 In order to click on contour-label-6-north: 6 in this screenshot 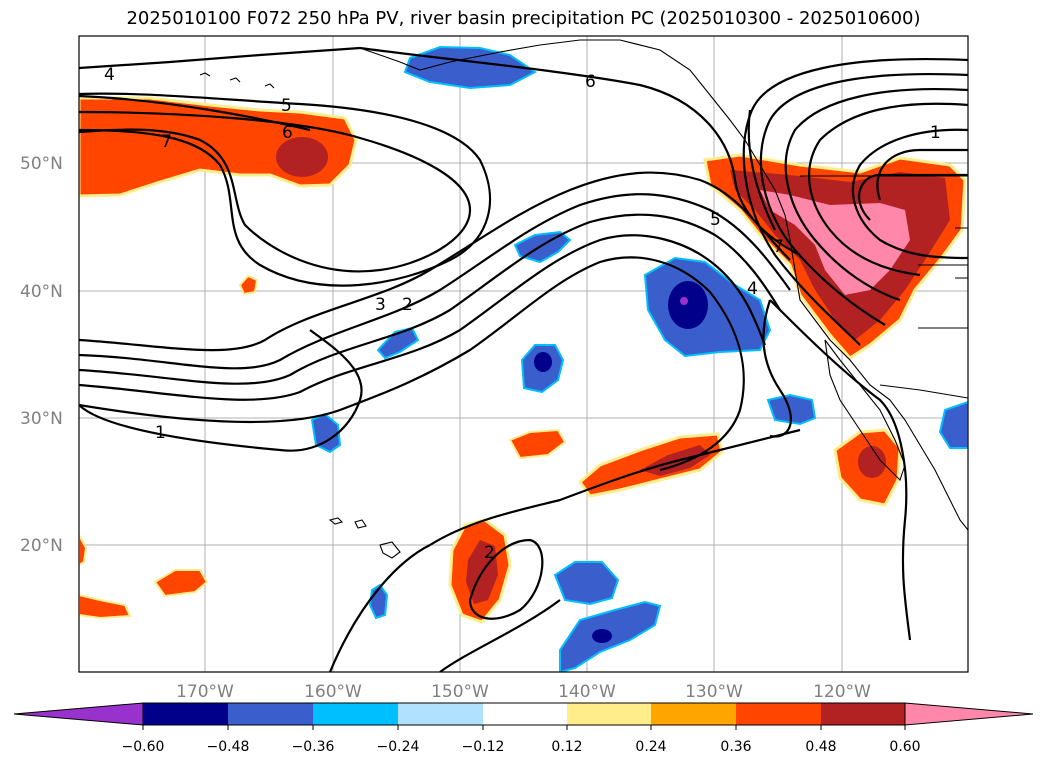, I will do `click(590, 82)`.